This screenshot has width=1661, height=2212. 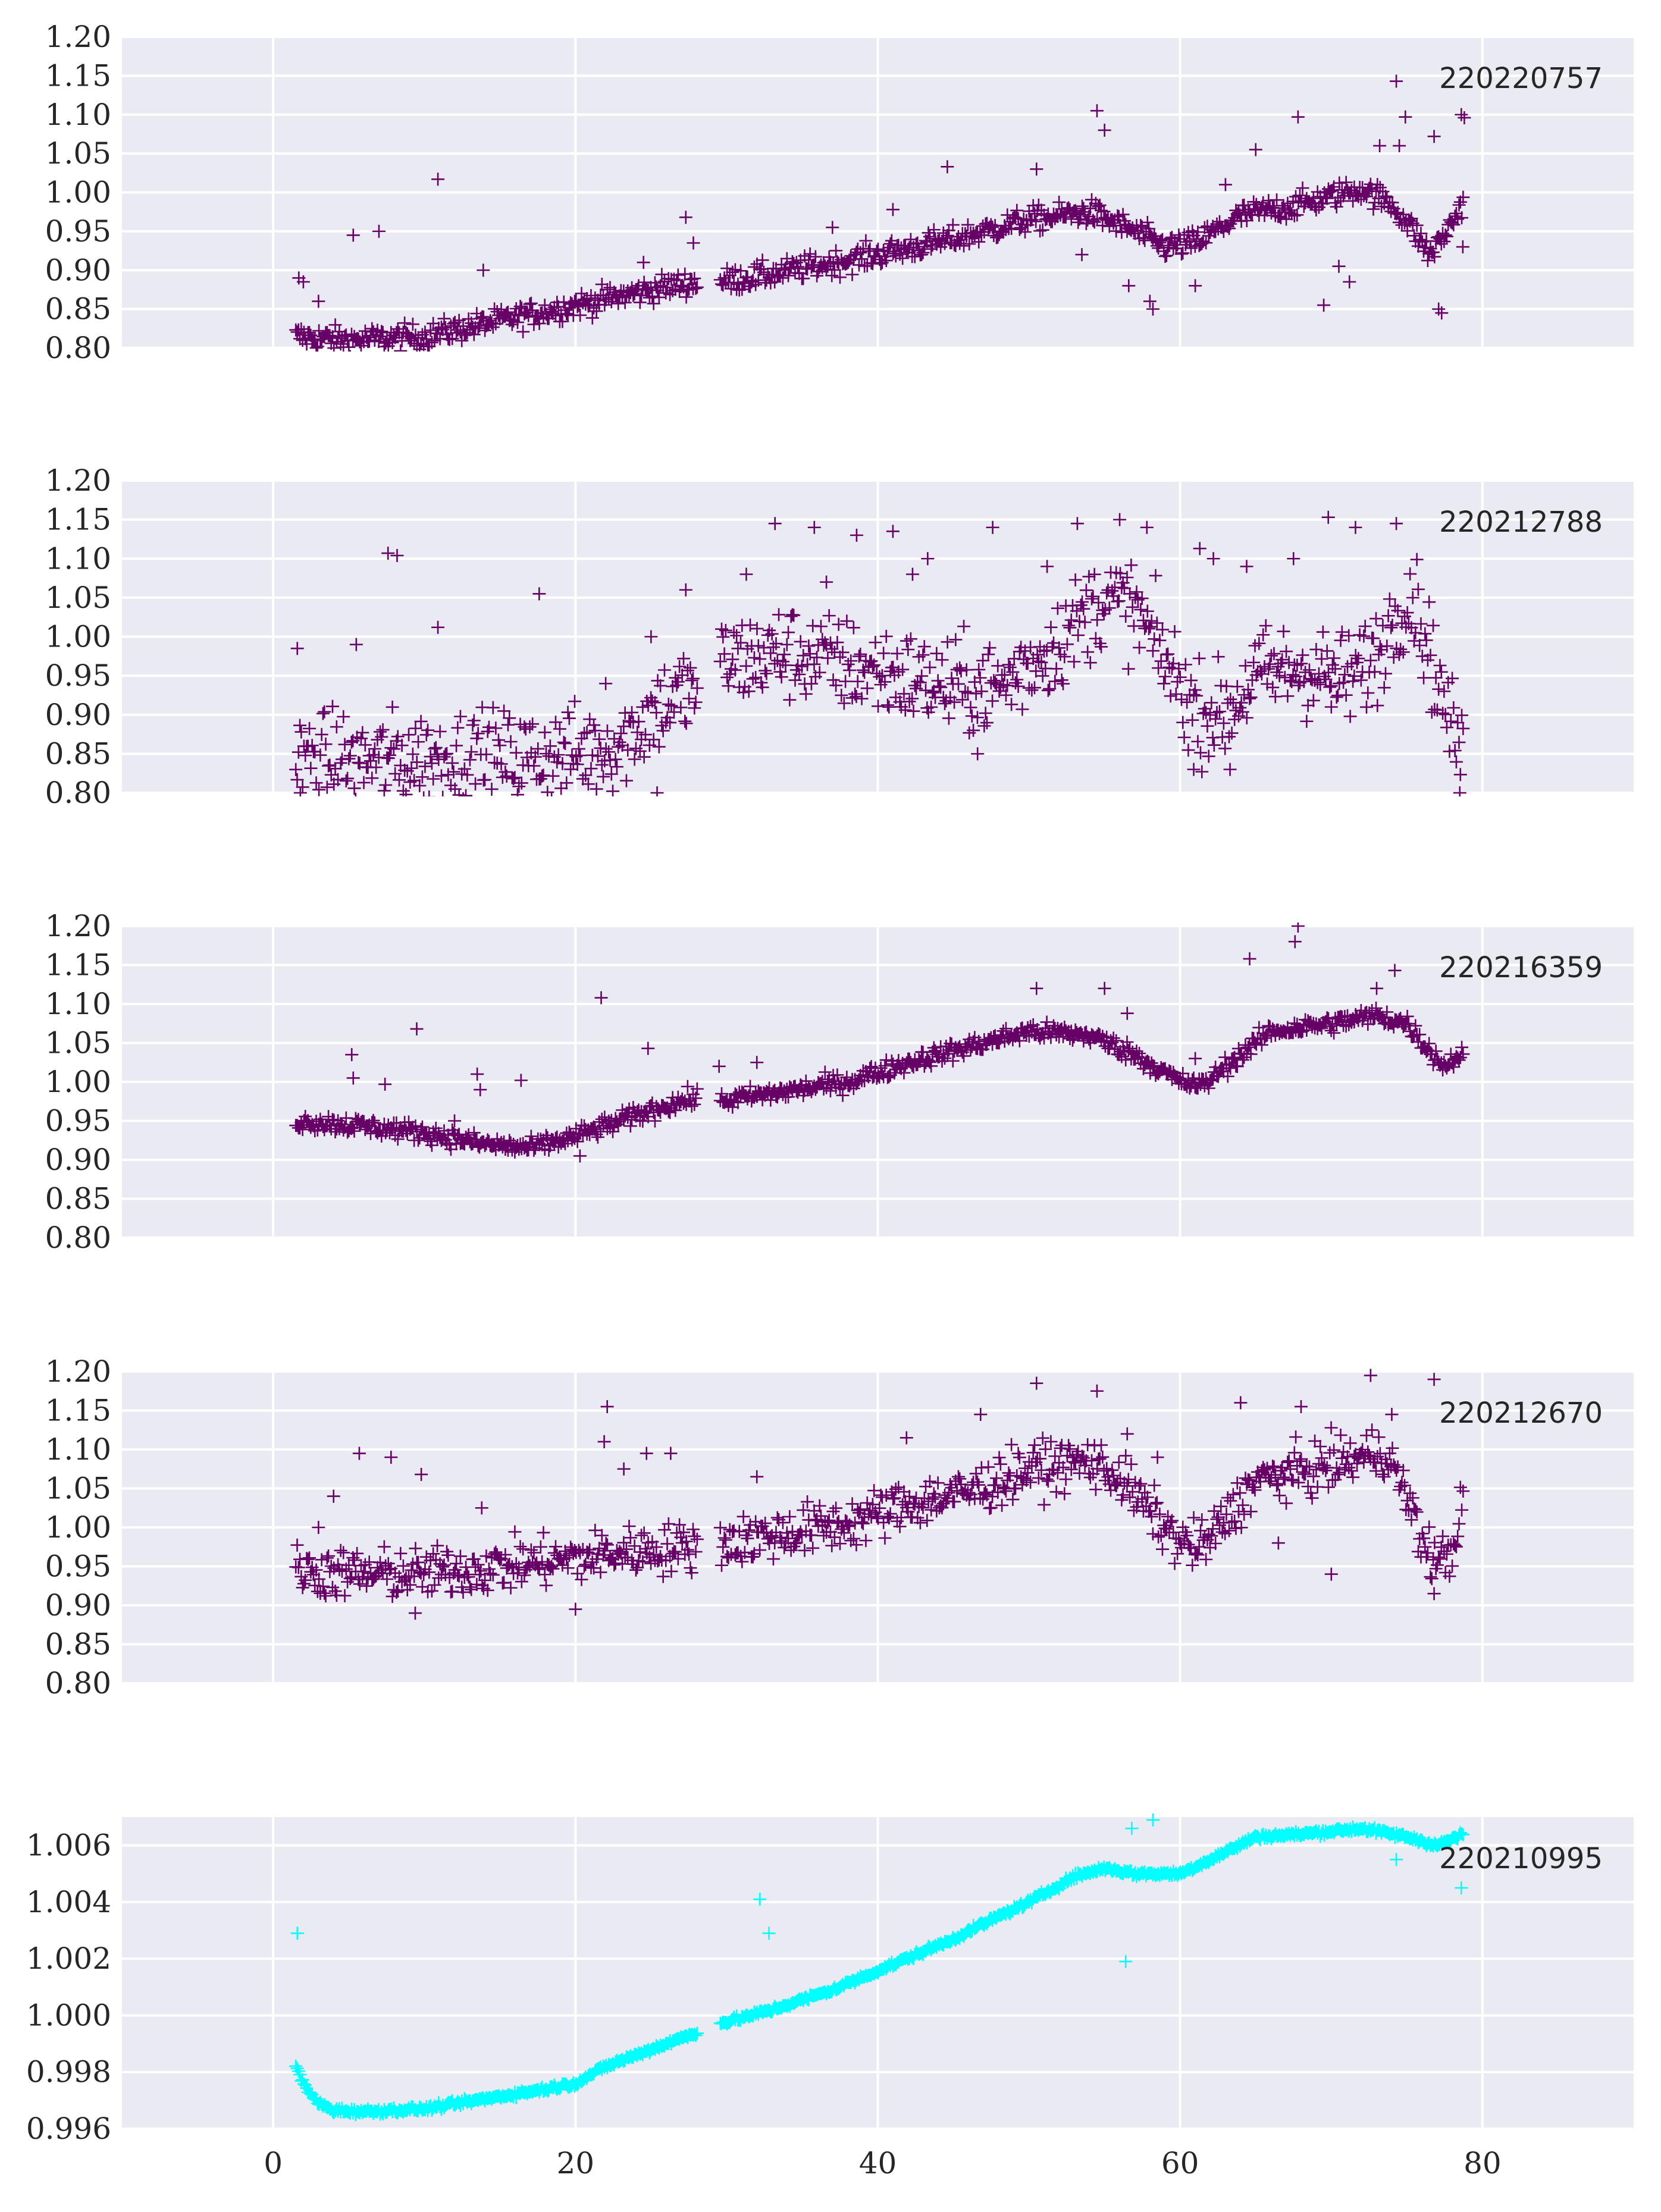 I want to click on series-points, so click(x=879, y=660).